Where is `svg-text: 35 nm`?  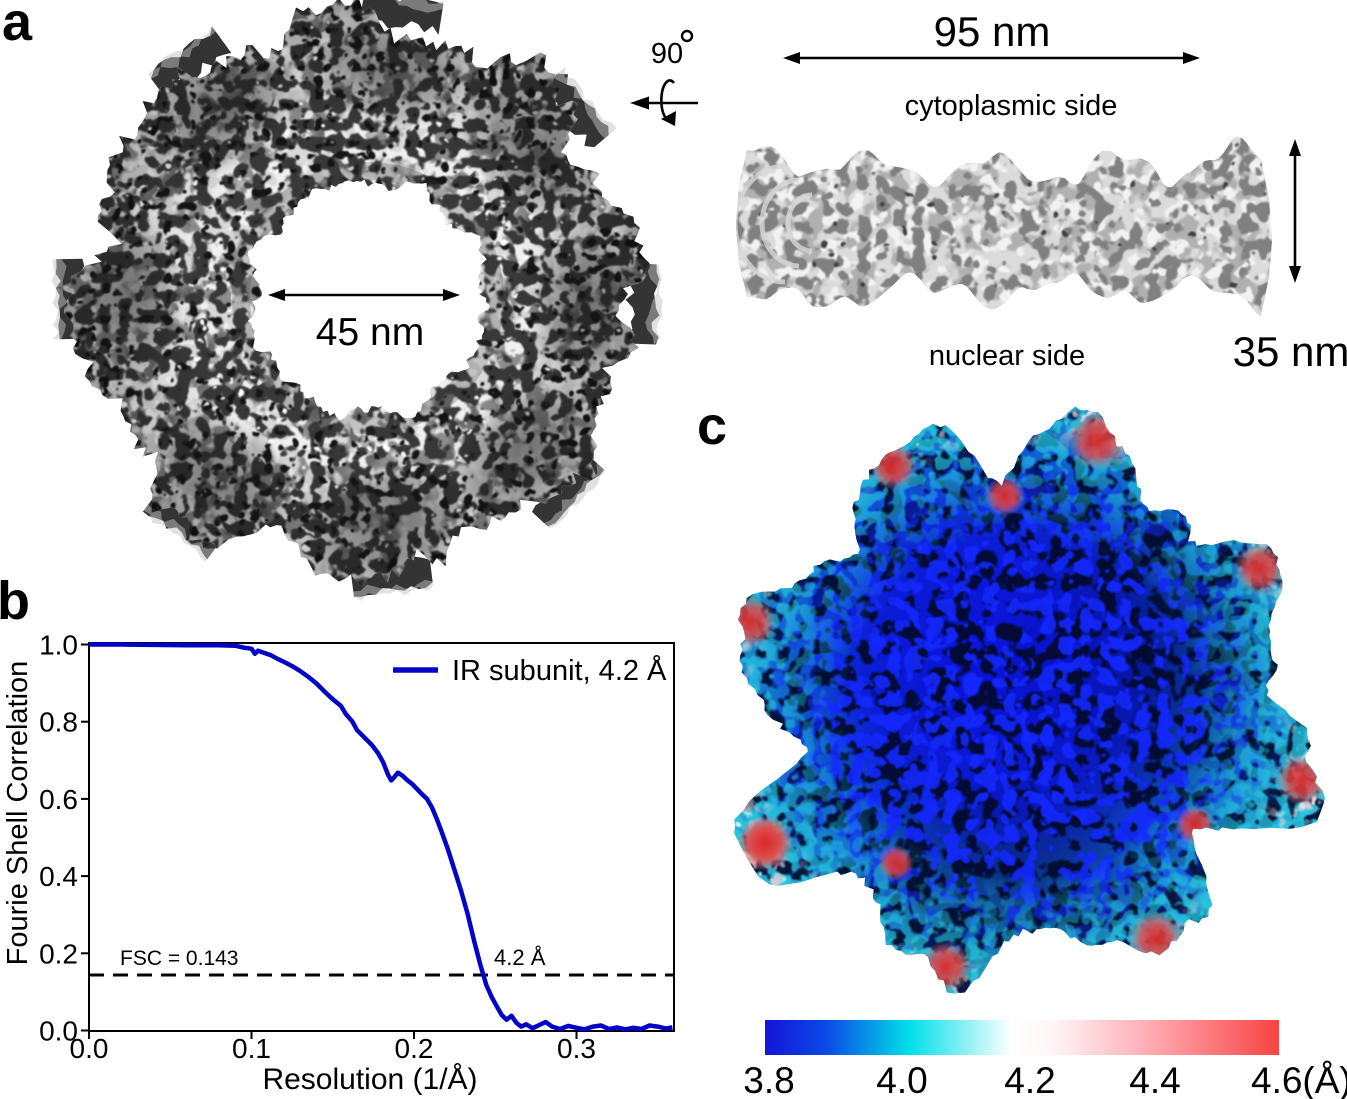
svg-text: 35 nm is located at coordinates (1290, 351).